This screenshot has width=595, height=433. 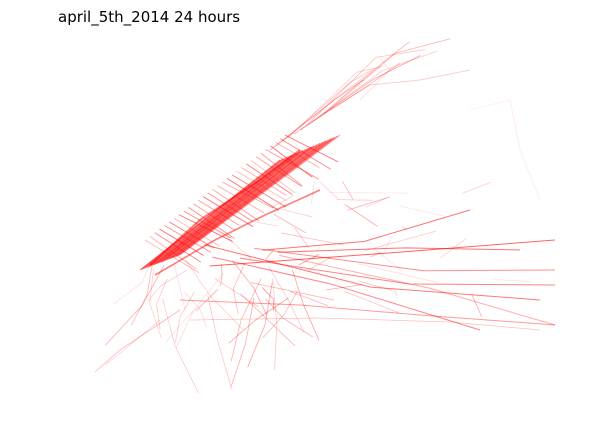 What do you see at coordinates (149, 17) in the screenshot?
I see `figure-title: april_5th_2014 24 hours` at bounding box center [149, 17].